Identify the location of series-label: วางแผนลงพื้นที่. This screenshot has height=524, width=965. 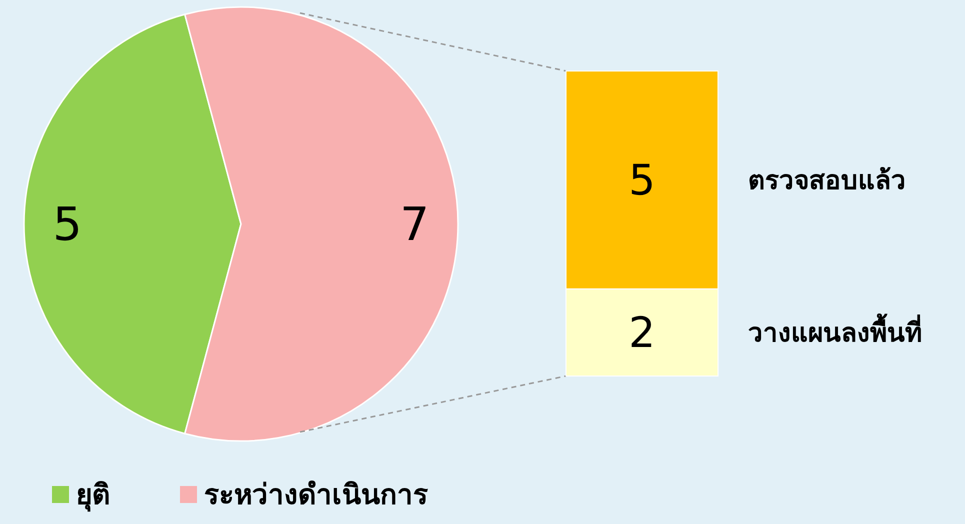
(835, 330).